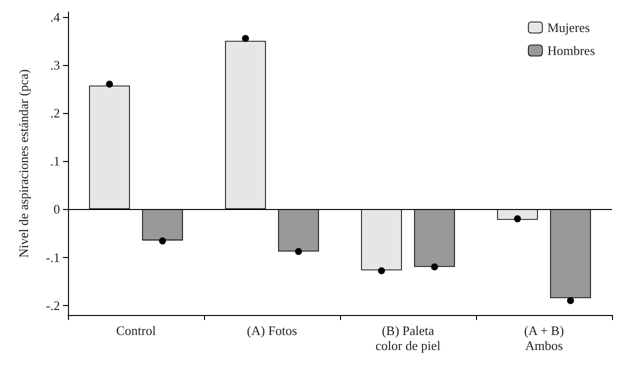 The image size is (628, 365). What do you see at coordinates (272, 330) in the screenshot?
I see `x-tick-label: (A) Fotos` at bounding box center [272, 330].